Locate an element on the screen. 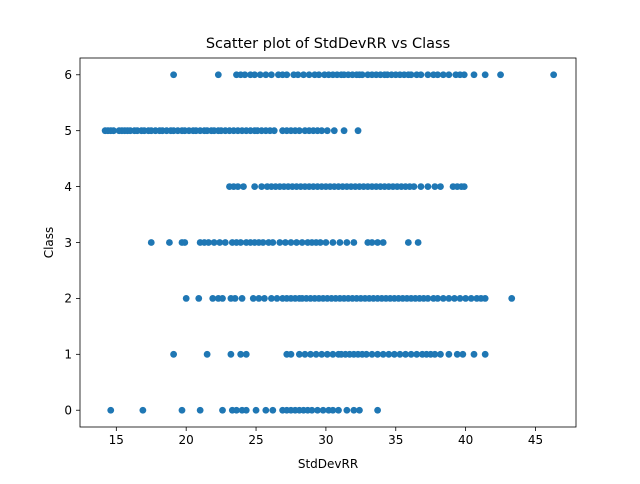  y-tick-label-6: 6 is located at coordinates (68, 75).